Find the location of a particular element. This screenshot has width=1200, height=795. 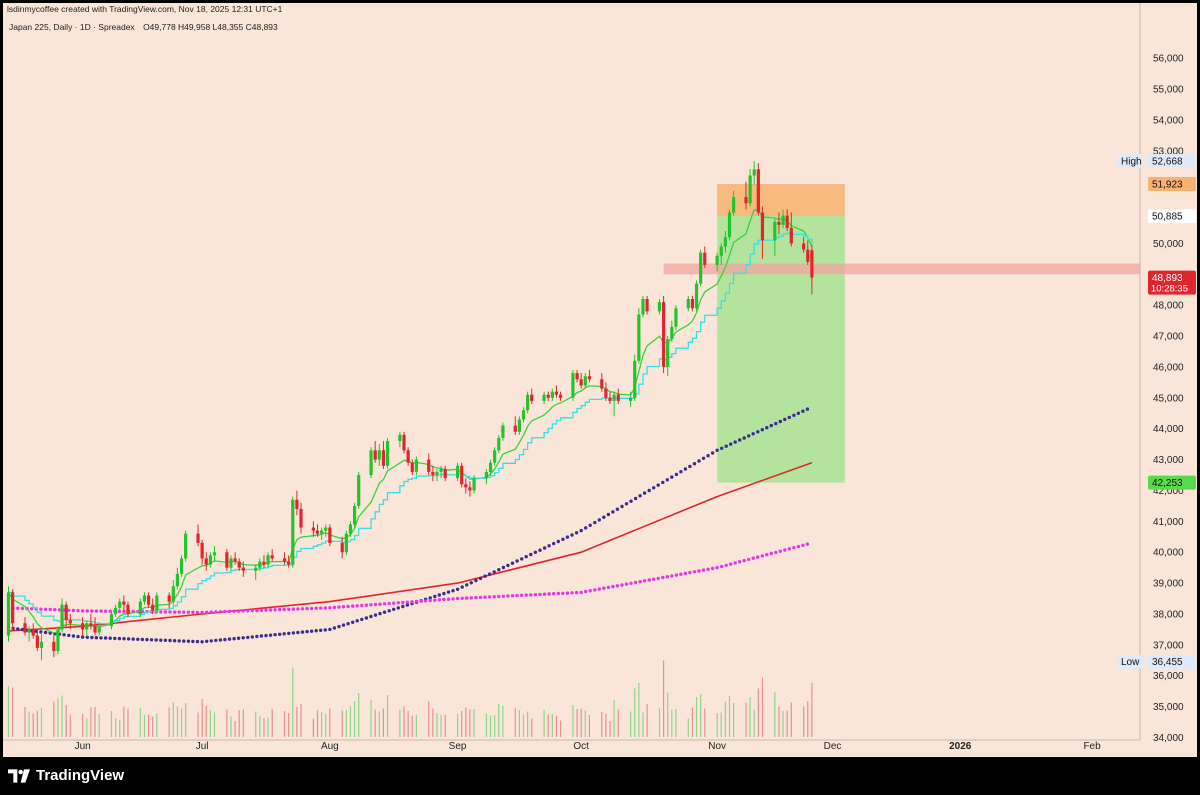

y-tick-label: 38,000 is located at coordinates (1168, 614).